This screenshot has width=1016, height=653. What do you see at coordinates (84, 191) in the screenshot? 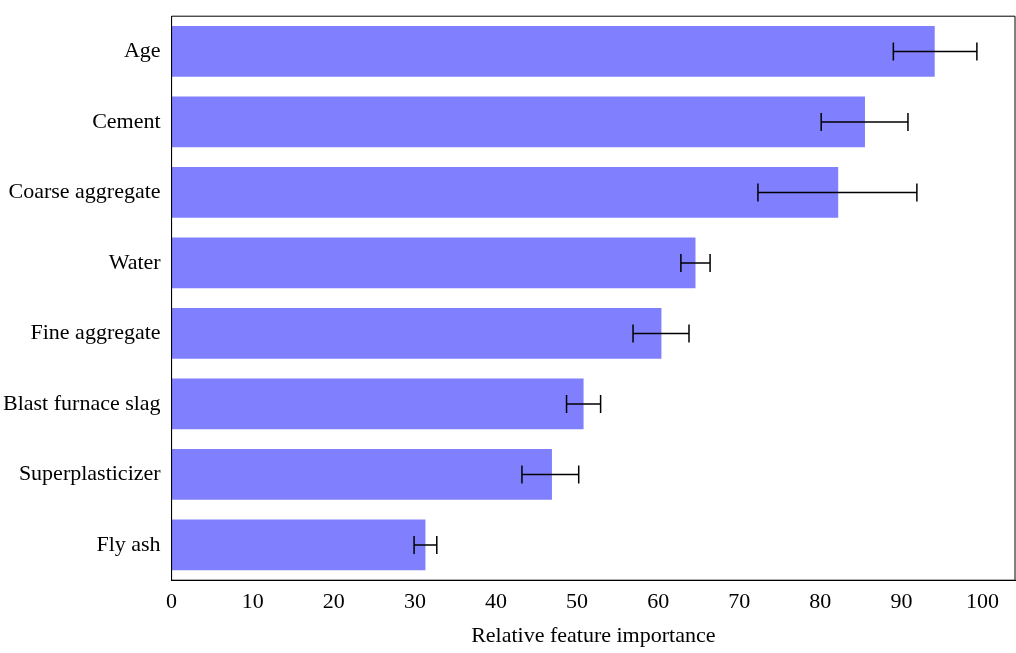
I see `y-tick-label: Coarse aggregate` at bounding box center [84, 191].